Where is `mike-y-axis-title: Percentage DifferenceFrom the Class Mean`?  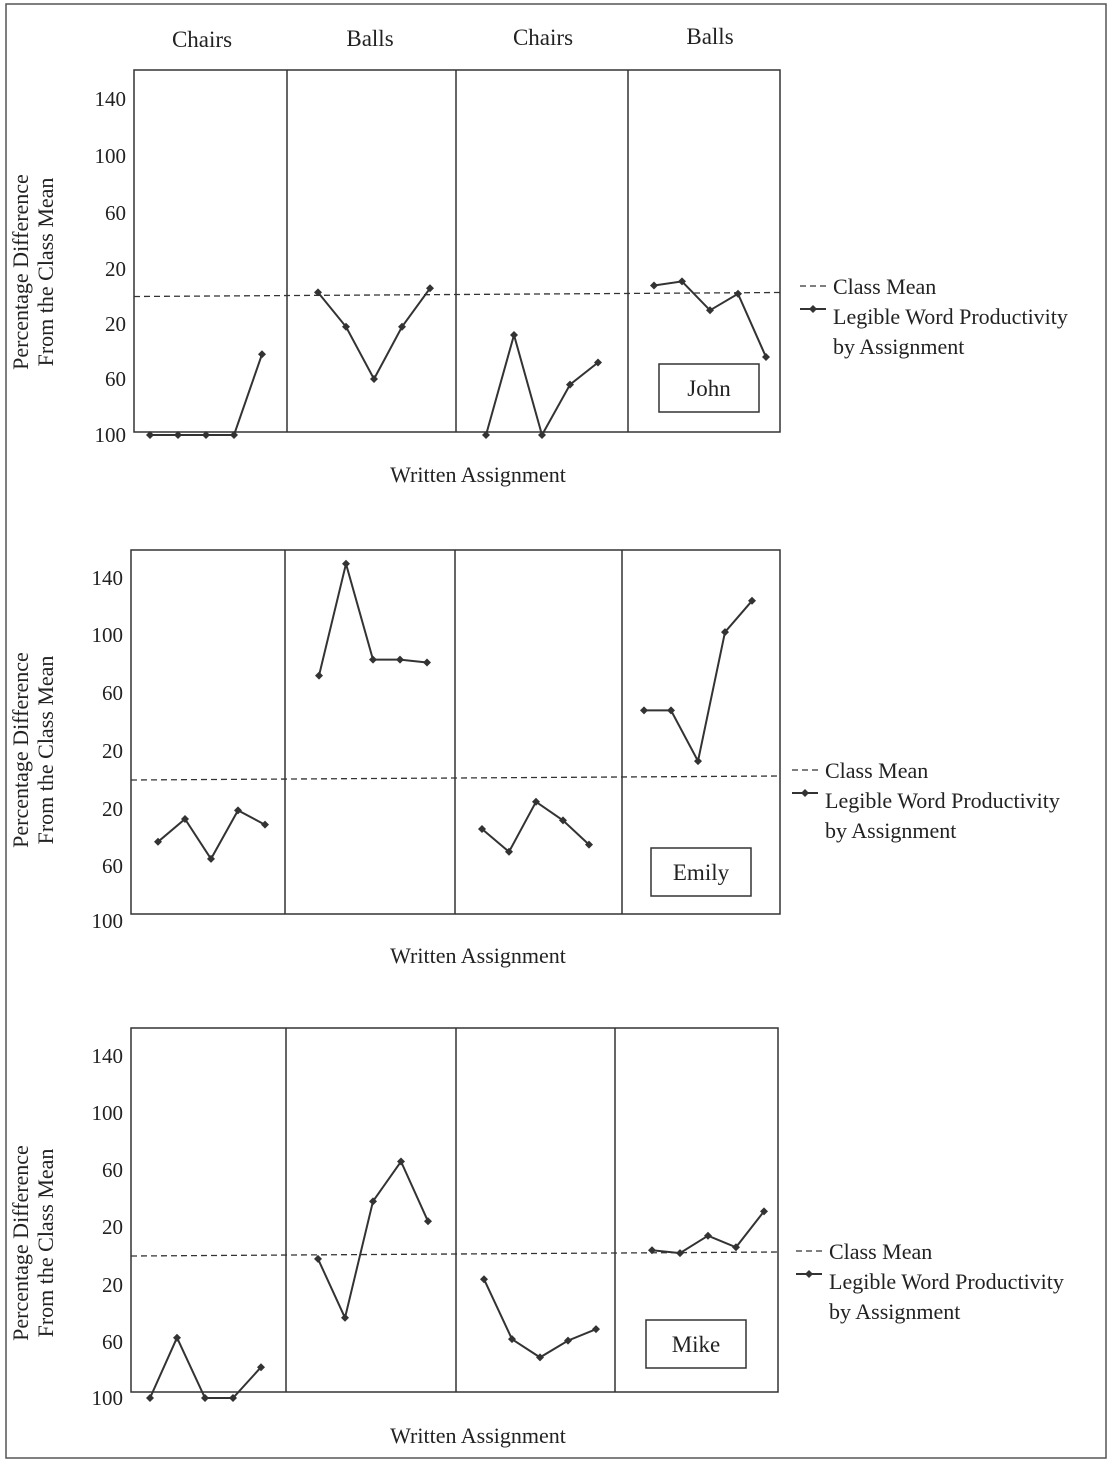 mike-y-axis-title: Percentage DifferenceFrom the Class Mean is located at coordinates (33, 1243).